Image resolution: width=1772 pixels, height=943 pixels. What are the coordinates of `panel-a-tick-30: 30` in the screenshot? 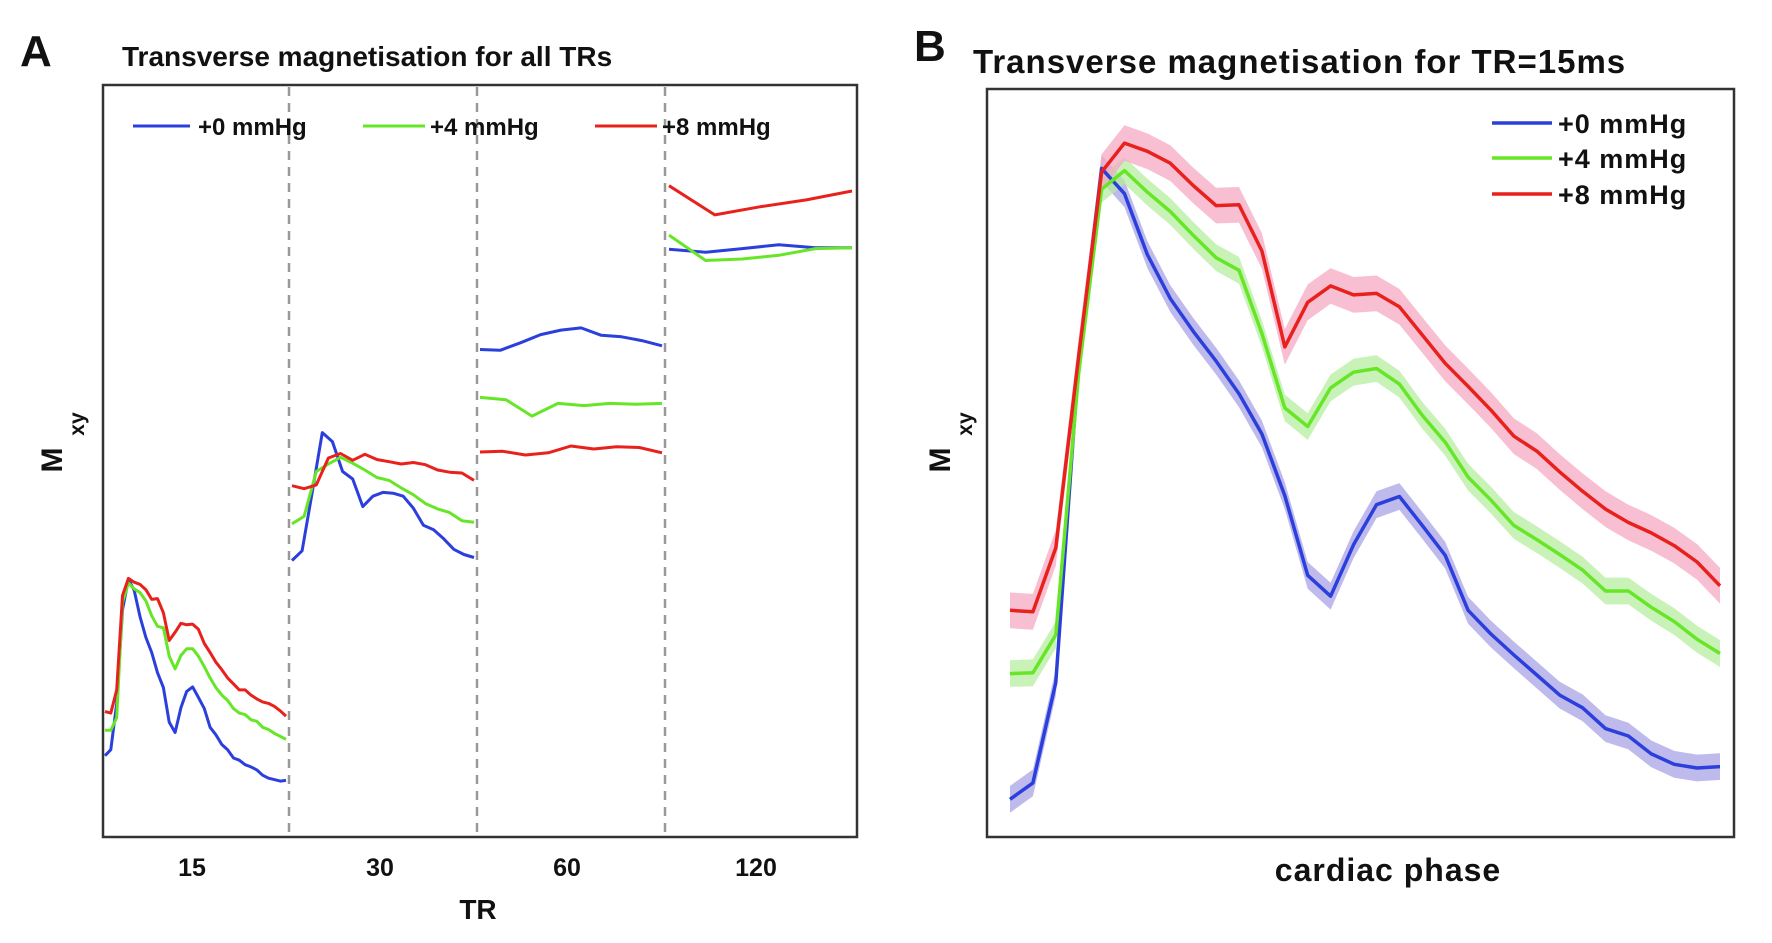 It's located at (380, 868).